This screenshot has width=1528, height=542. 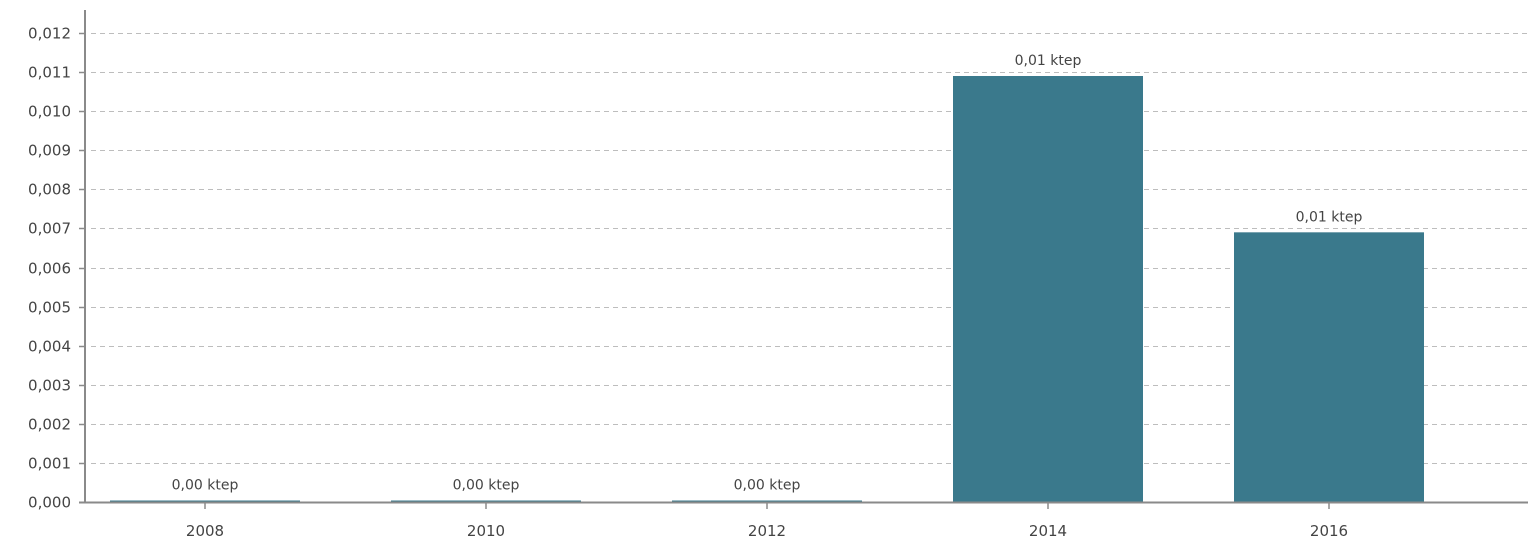 What do you see at coordinates (49, 229) in the screenshot?
I see `y-tick-label: 0,007` at bounding box center [49, 229].